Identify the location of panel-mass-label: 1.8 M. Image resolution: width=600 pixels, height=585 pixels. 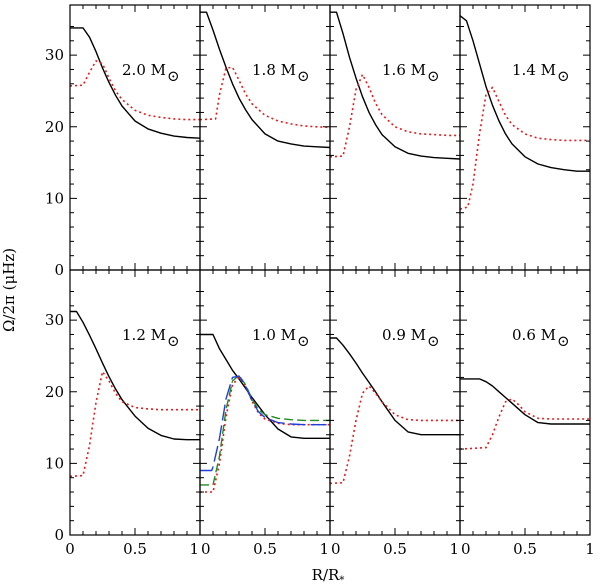
(274, 70).